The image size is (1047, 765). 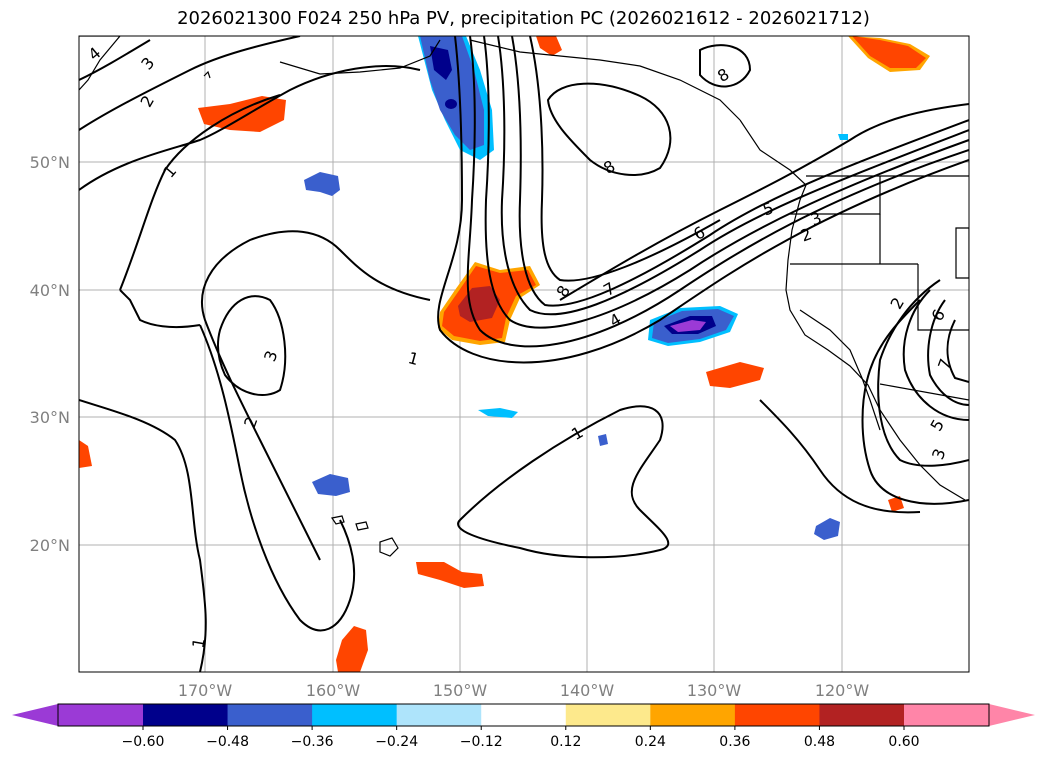 I want to click on border-us-mexico, so click(x=924, y=392).